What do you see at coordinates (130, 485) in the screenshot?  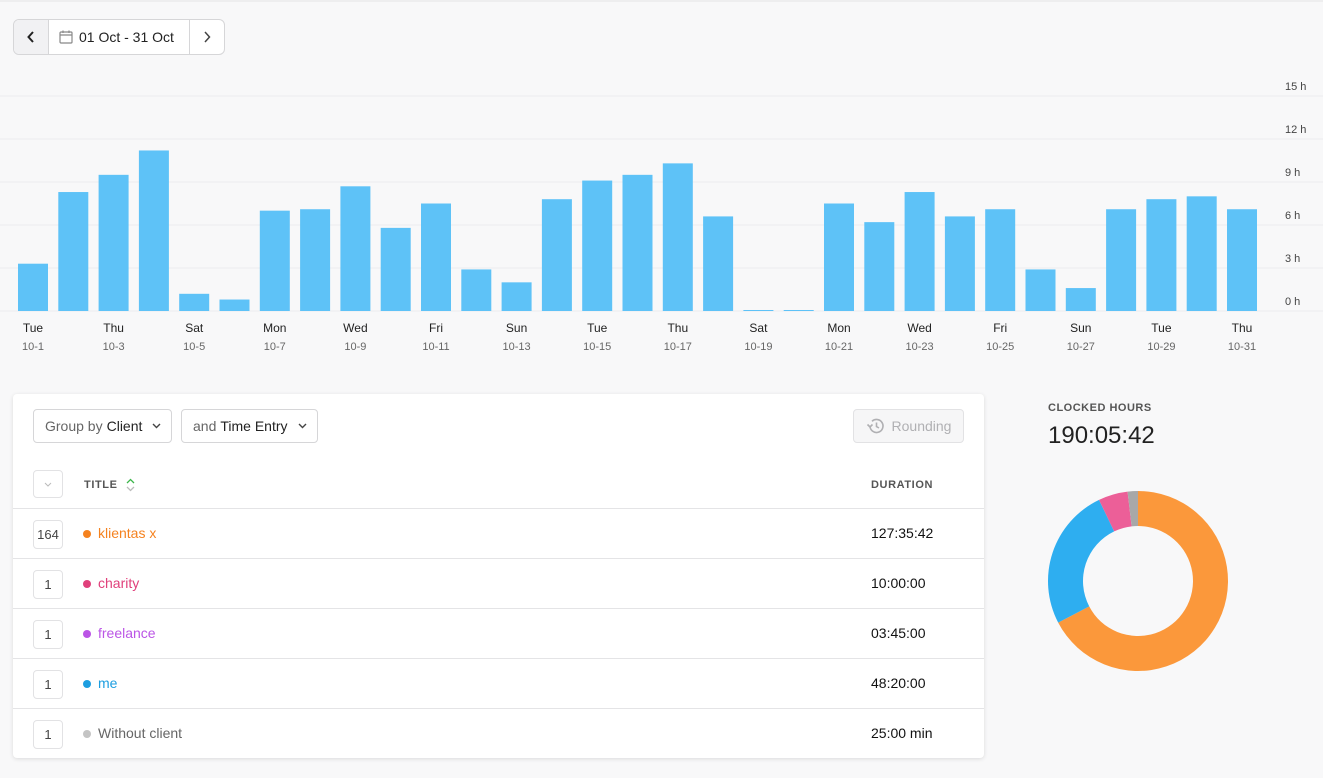 I see `sort-icon` at bounding box center [130, 485].